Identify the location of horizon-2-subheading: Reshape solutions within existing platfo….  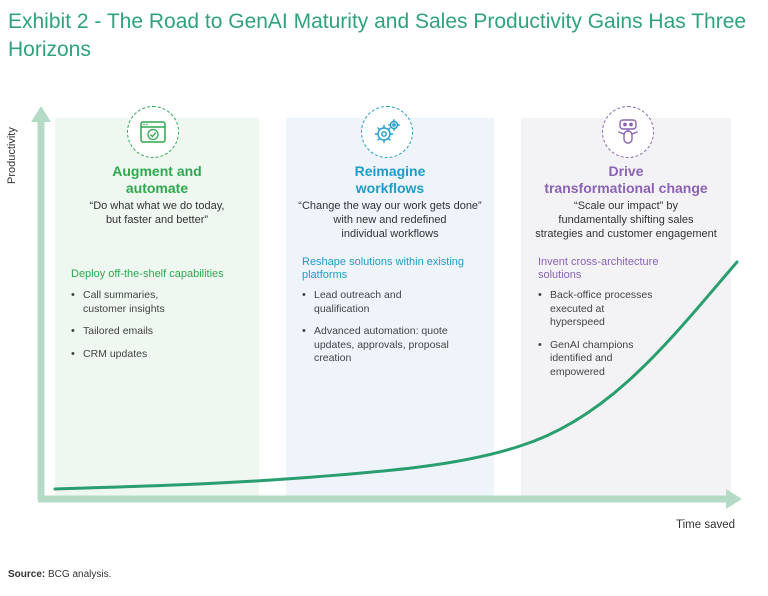
(397, 269).